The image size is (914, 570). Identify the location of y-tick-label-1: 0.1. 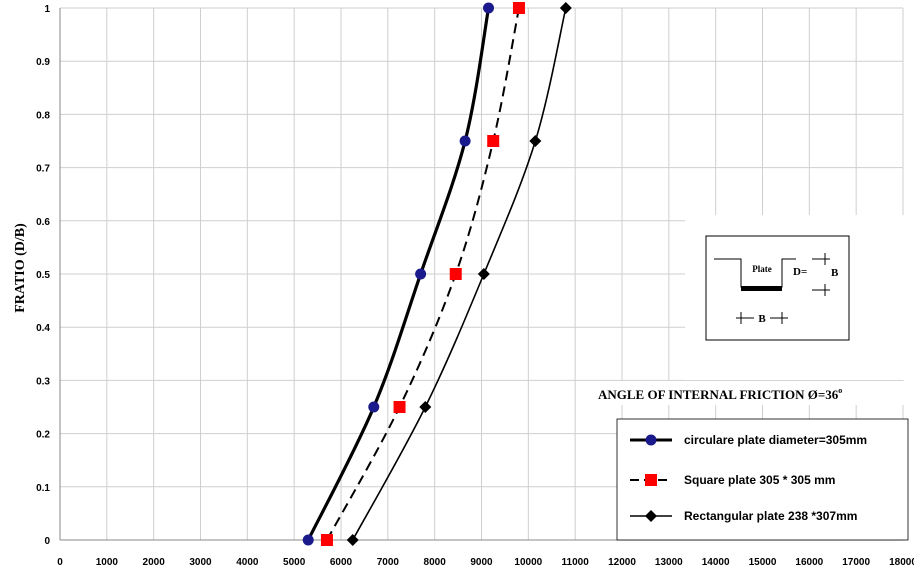
(43, 488).